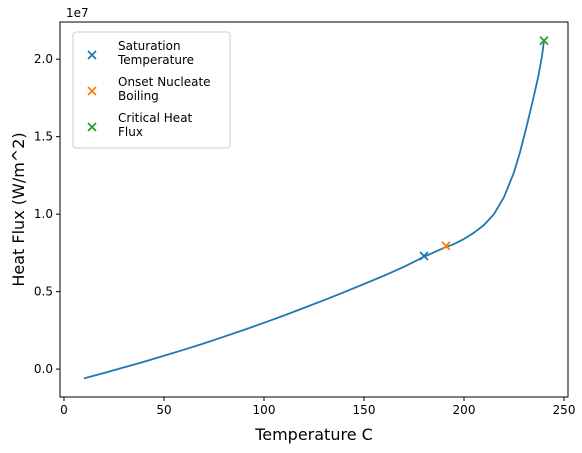 The image size is (582, 453). What do you see at coordinates (484, 148) in the screenshot?
I see `marker-layer` at bounding box center [484, 148].